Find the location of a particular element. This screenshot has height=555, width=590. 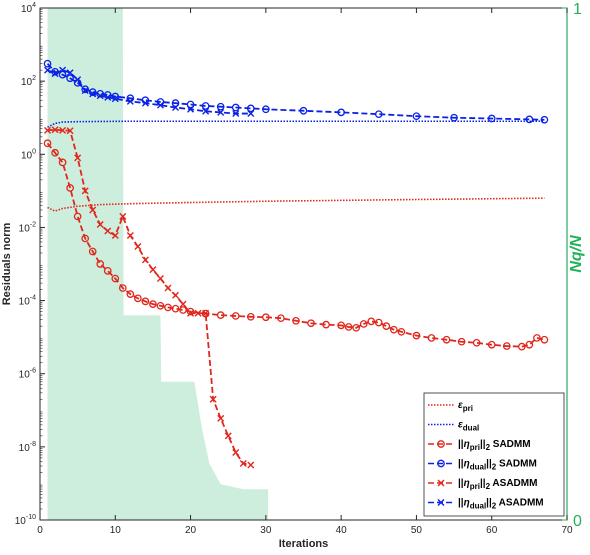

x-tick-label: 40 is located at coordinates (342, 530).